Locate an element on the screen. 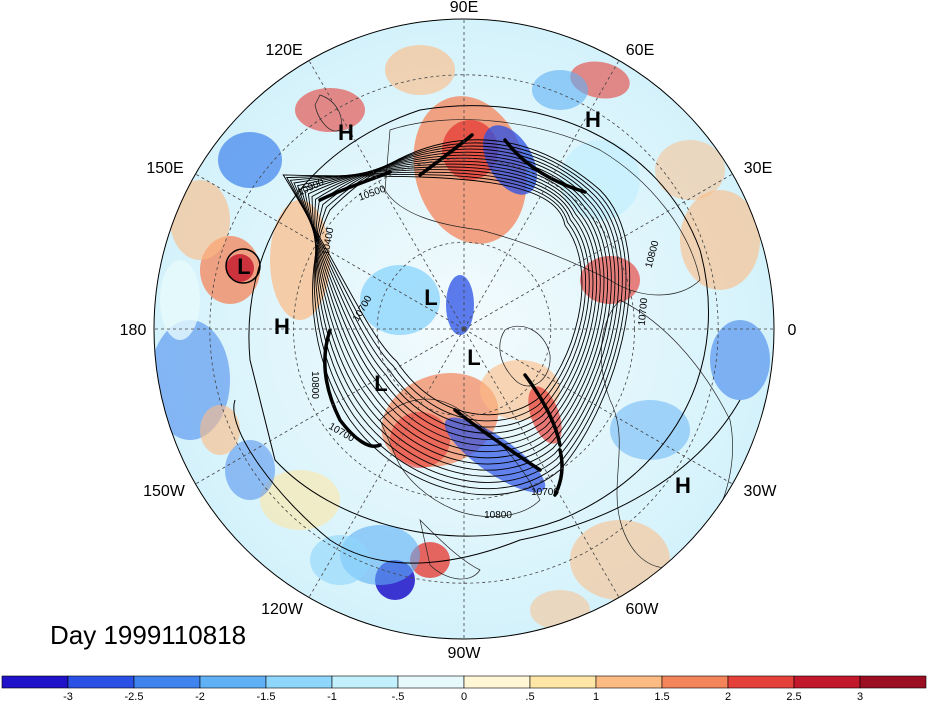 Image resolution: width=928 pixels, height=707 pixels. contour-label: 10400 is located at coordinates (329, 241).